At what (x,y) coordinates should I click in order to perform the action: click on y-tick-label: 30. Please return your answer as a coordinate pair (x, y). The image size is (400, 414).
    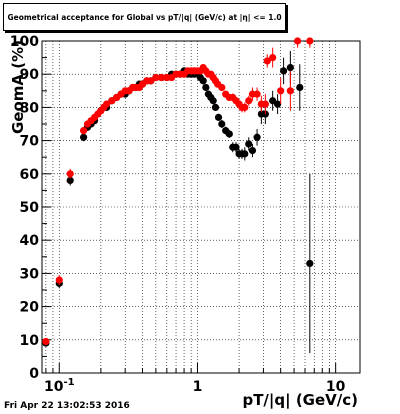
    Looking at the image, I should click on (30, 274).